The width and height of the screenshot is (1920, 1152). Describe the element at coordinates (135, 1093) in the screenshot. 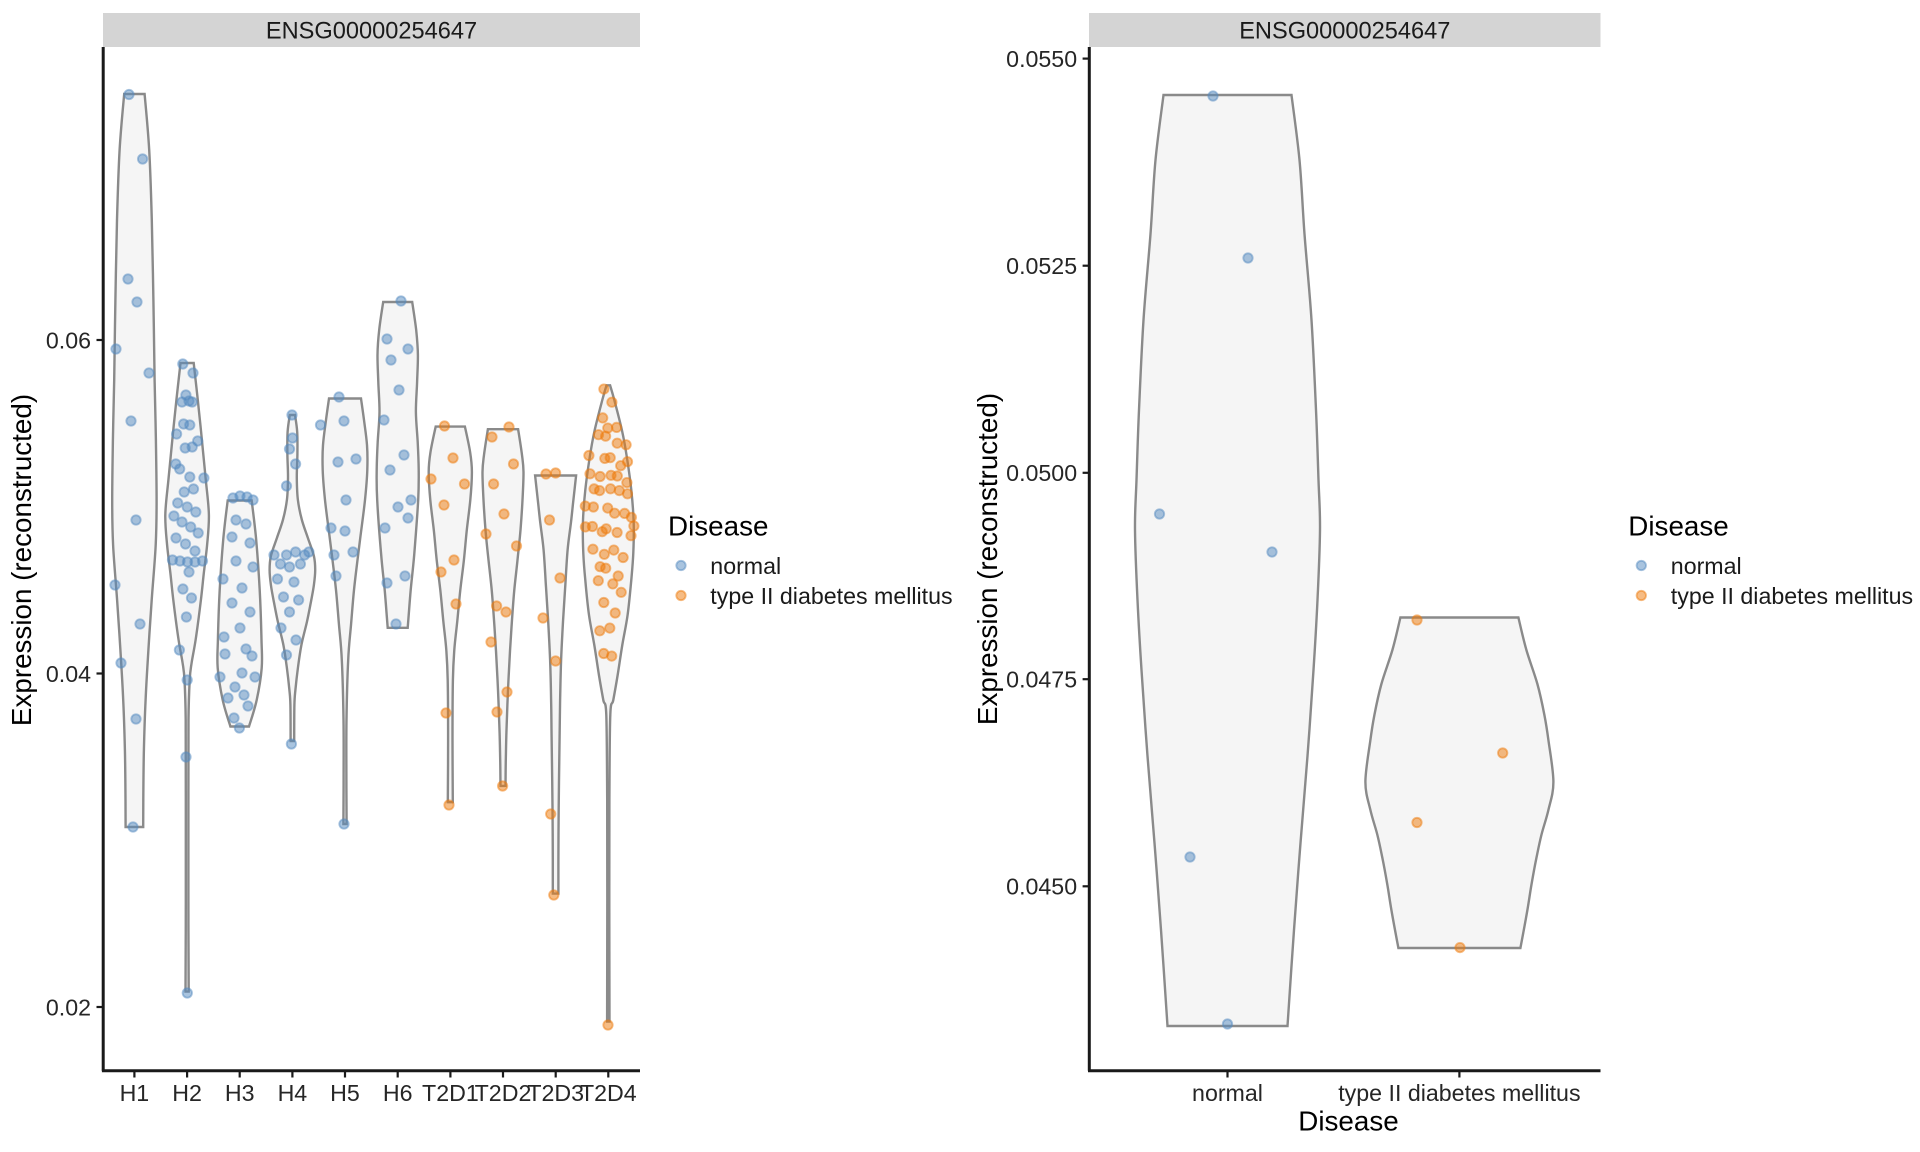

I see `svg-text: H1` at that location.